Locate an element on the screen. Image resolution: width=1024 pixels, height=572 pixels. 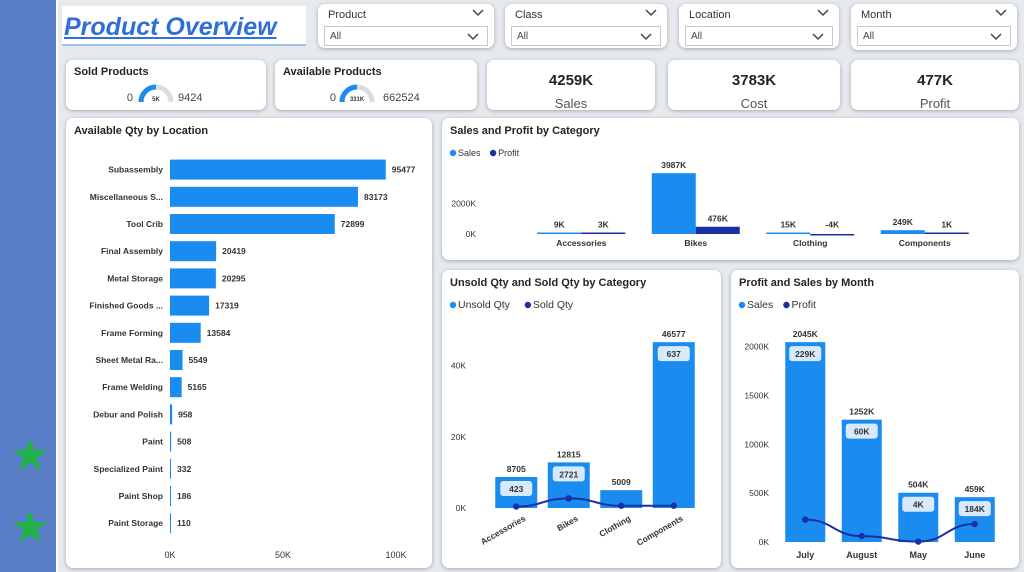
data-label: 1K is located at coordinates (947, 225).